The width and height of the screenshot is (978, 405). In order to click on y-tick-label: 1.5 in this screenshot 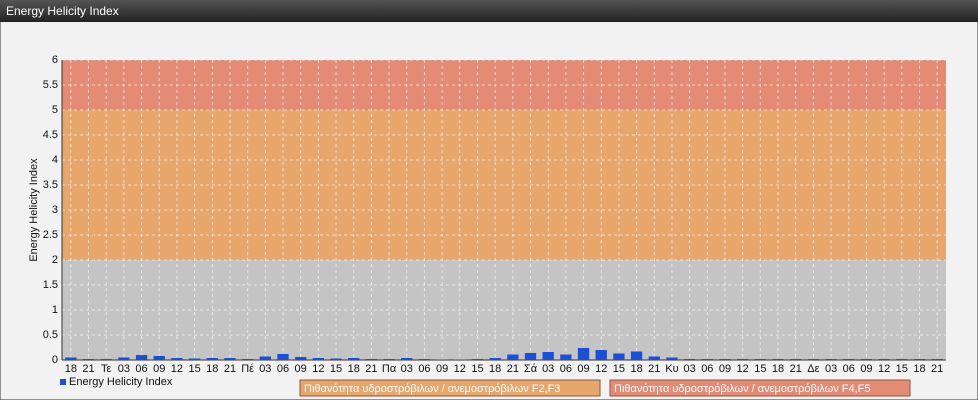, I will do `click(50, 285)`.